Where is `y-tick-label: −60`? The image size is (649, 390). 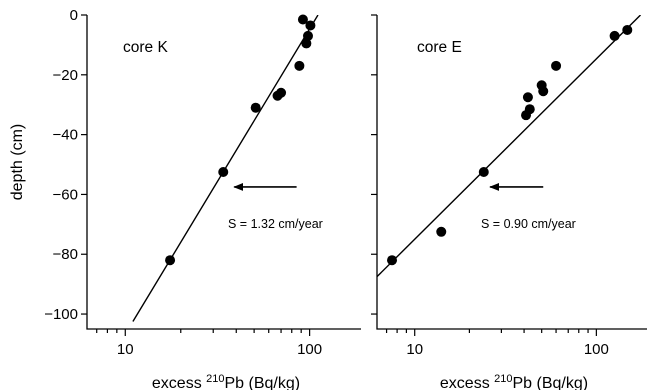 y-tick-label: −60 is located at coordinates (65, 194).